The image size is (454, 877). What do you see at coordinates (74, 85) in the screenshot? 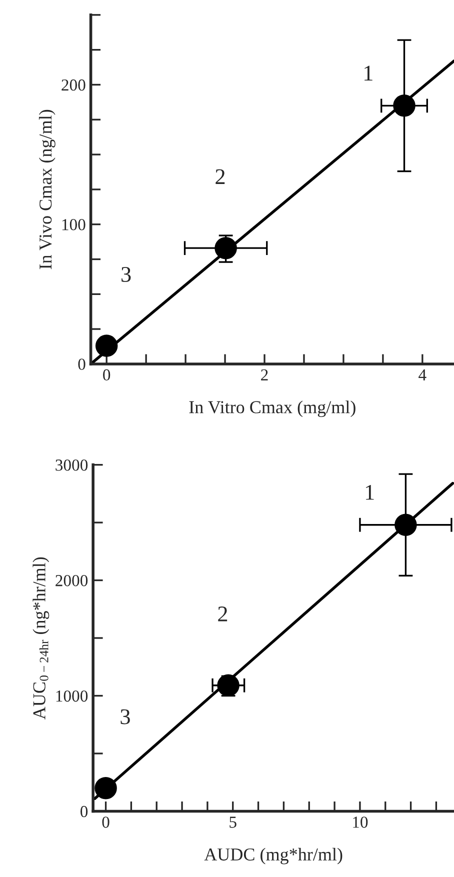
I see `y-tick-label: 200` at bounding box center [74, 85].